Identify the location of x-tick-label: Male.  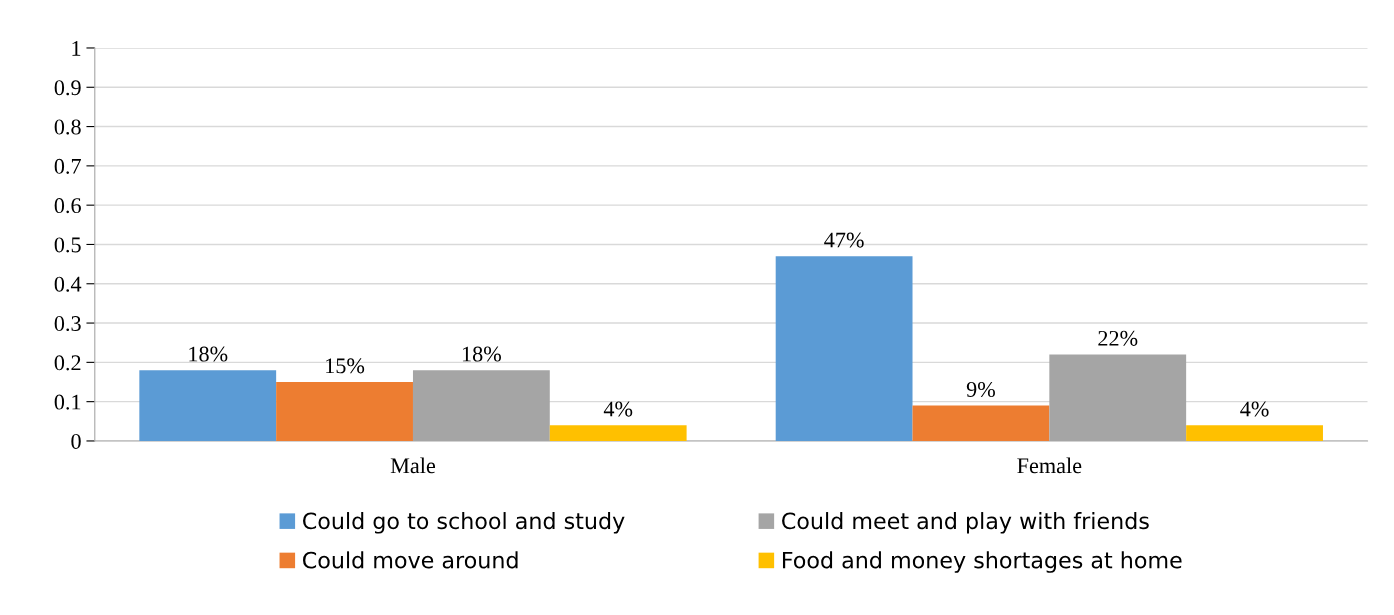
(413, 465).